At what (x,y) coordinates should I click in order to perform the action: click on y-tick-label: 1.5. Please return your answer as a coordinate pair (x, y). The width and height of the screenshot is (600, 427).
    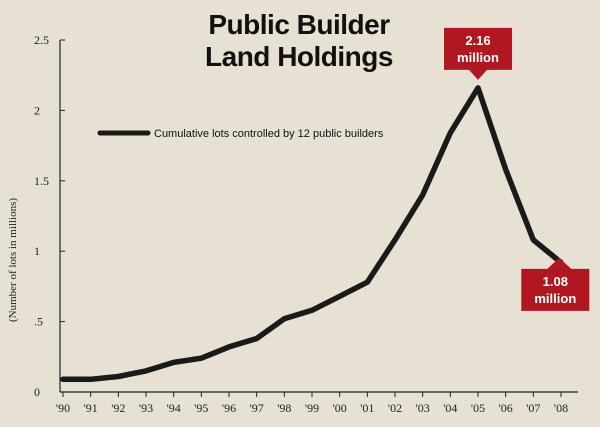
    Looking at the image, I should click on (41, 181).